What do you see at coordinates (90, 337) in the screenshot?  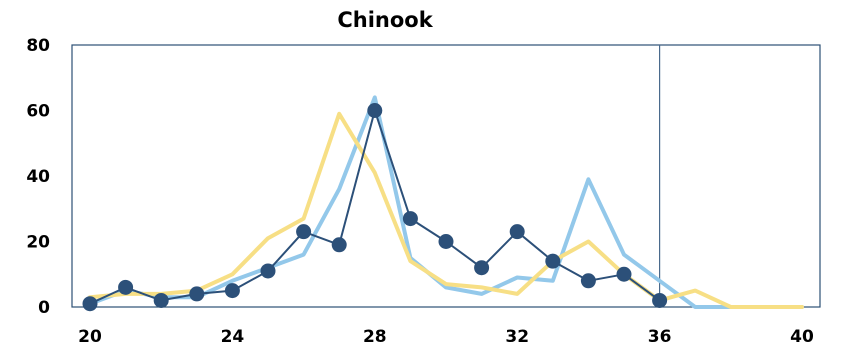 I see `x-tick-label-0: 20` at bounding box center [90, 337].